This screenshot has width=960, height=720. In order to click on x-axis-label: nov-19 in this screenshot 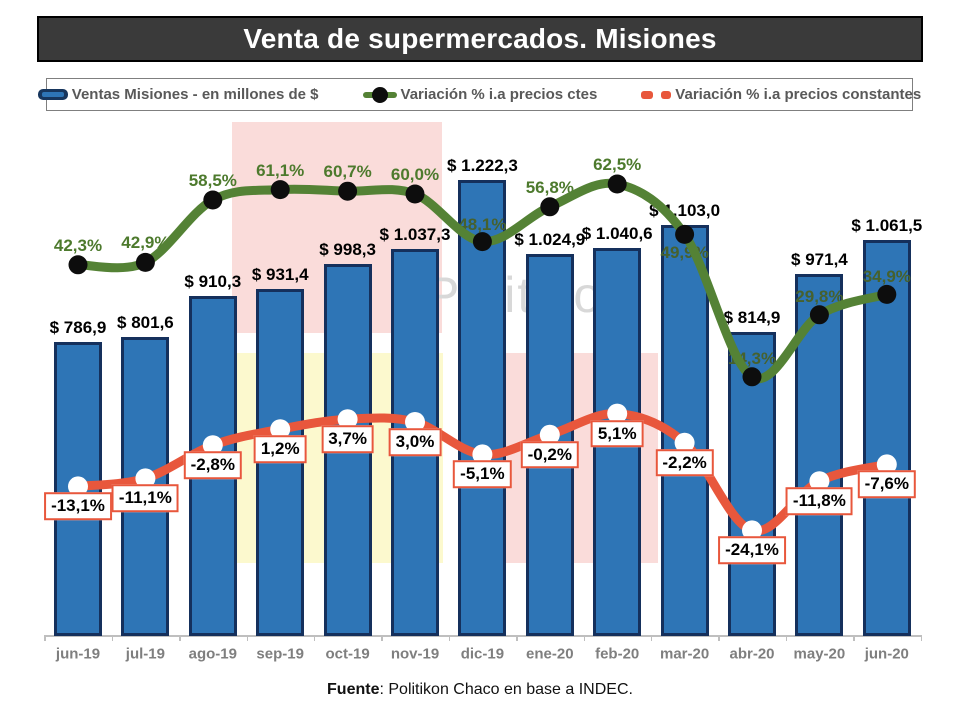, I will do `click(415, 654)`.